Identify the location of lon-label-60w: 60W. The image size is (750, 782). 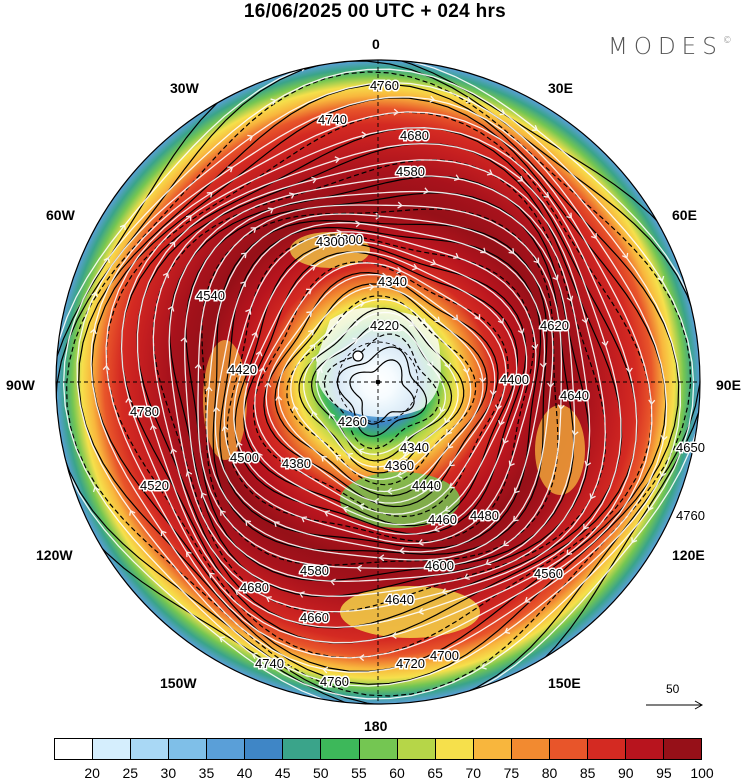
(60, 215).